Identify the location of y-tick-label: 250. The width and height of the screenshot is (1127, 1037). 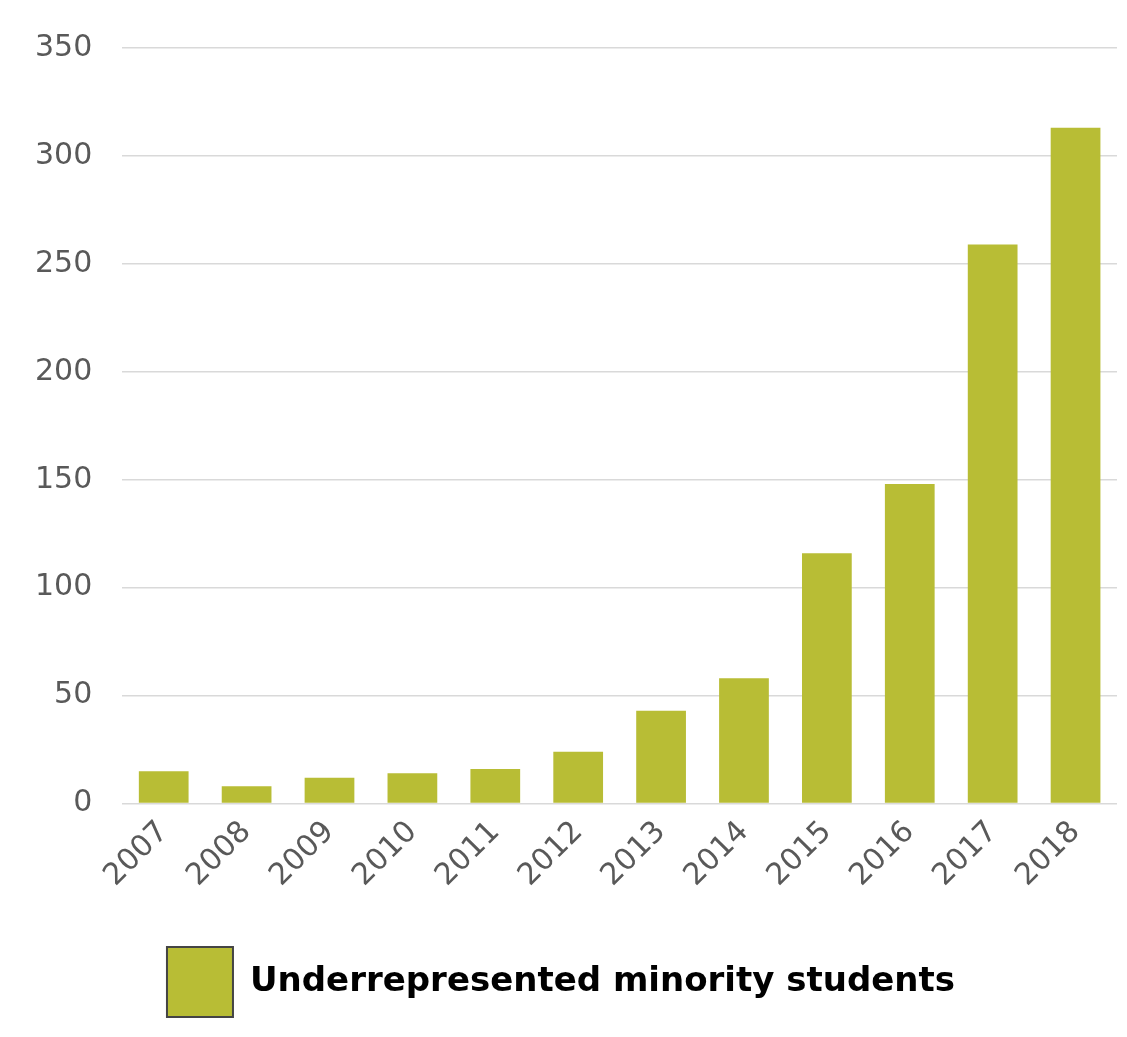
(64, 261).